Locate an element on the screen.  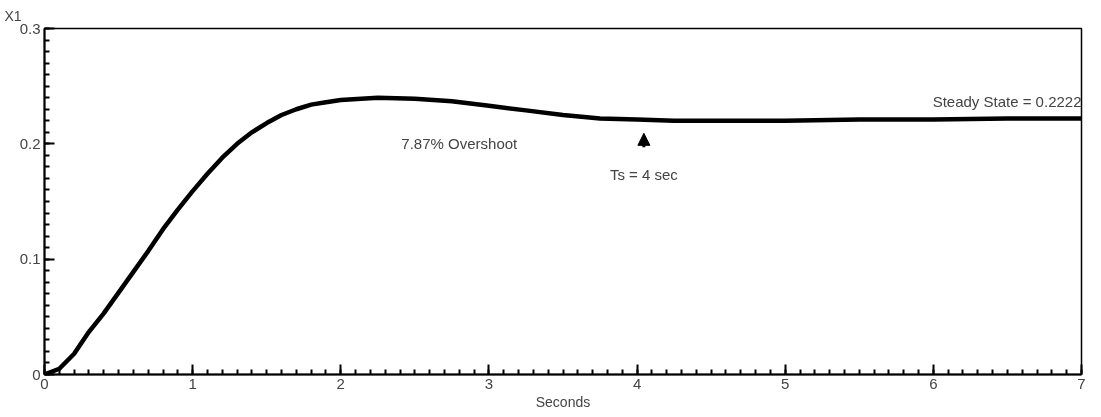
y-tick-label: 0.1 is located at coordinates (30, 259).